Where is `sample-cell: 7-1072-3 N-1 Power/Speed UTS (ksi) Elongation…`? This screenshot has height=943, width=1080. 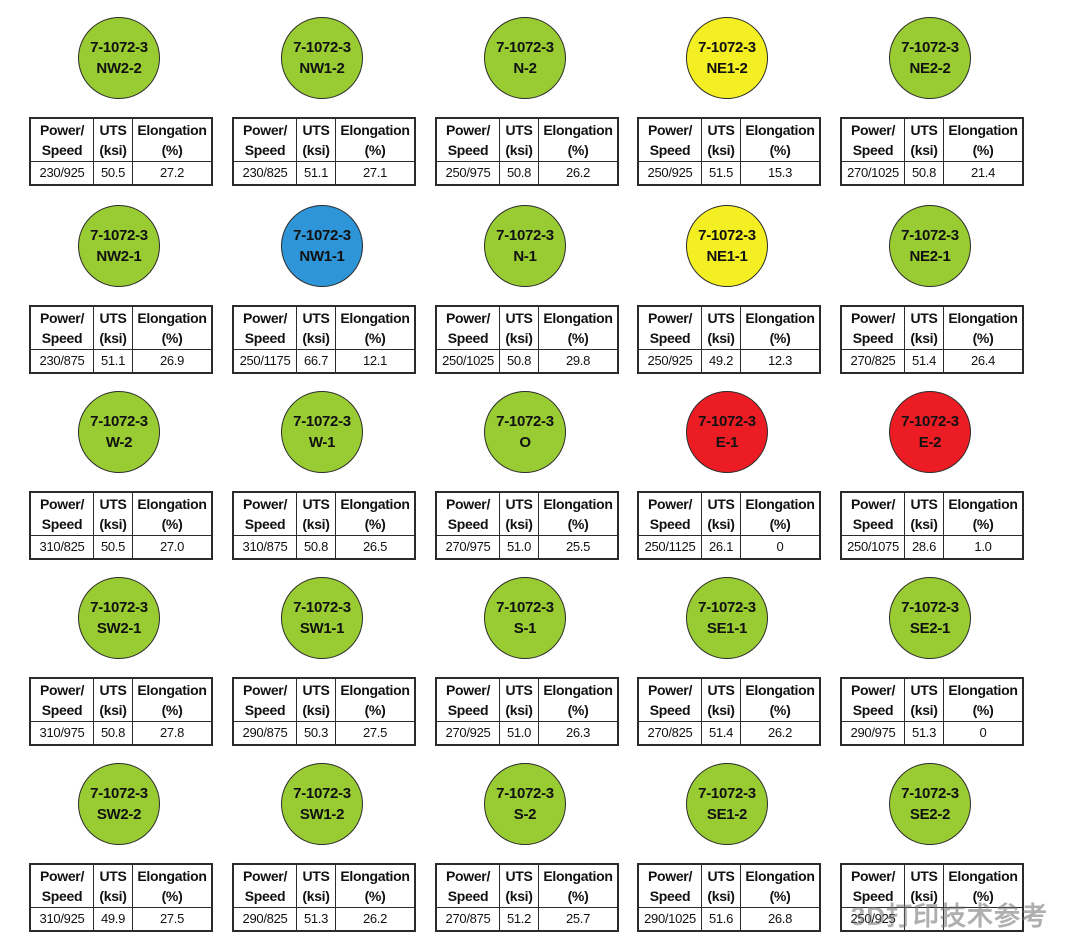 sample-cell: 7-1072-3 N-1 Power/Speed UTS (ksi) Elongation… is located at coordinates (527, 295).